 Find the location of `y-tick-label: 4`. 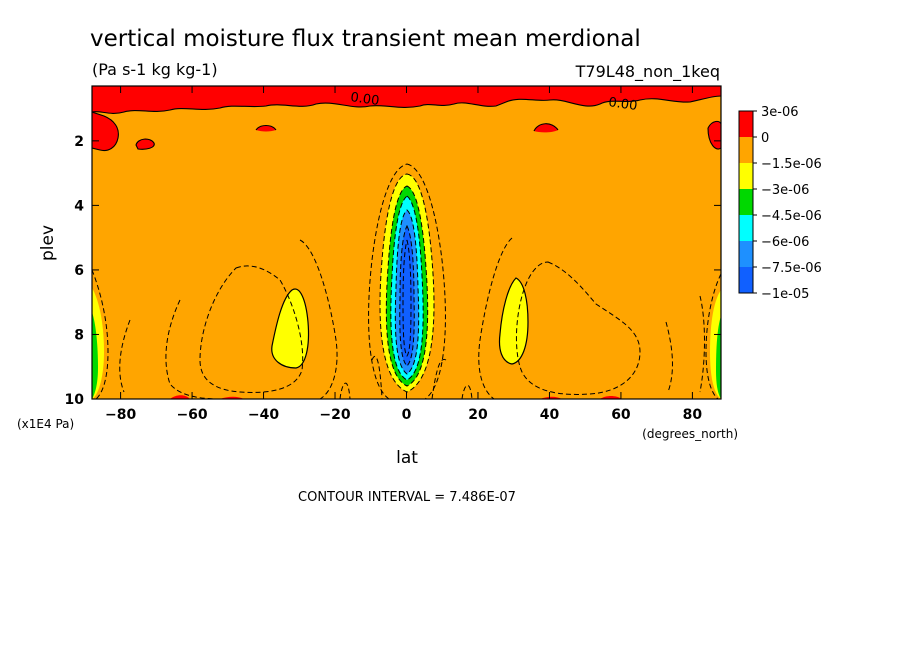

y-tick-label: 4 is located at coordinates (79, 206).